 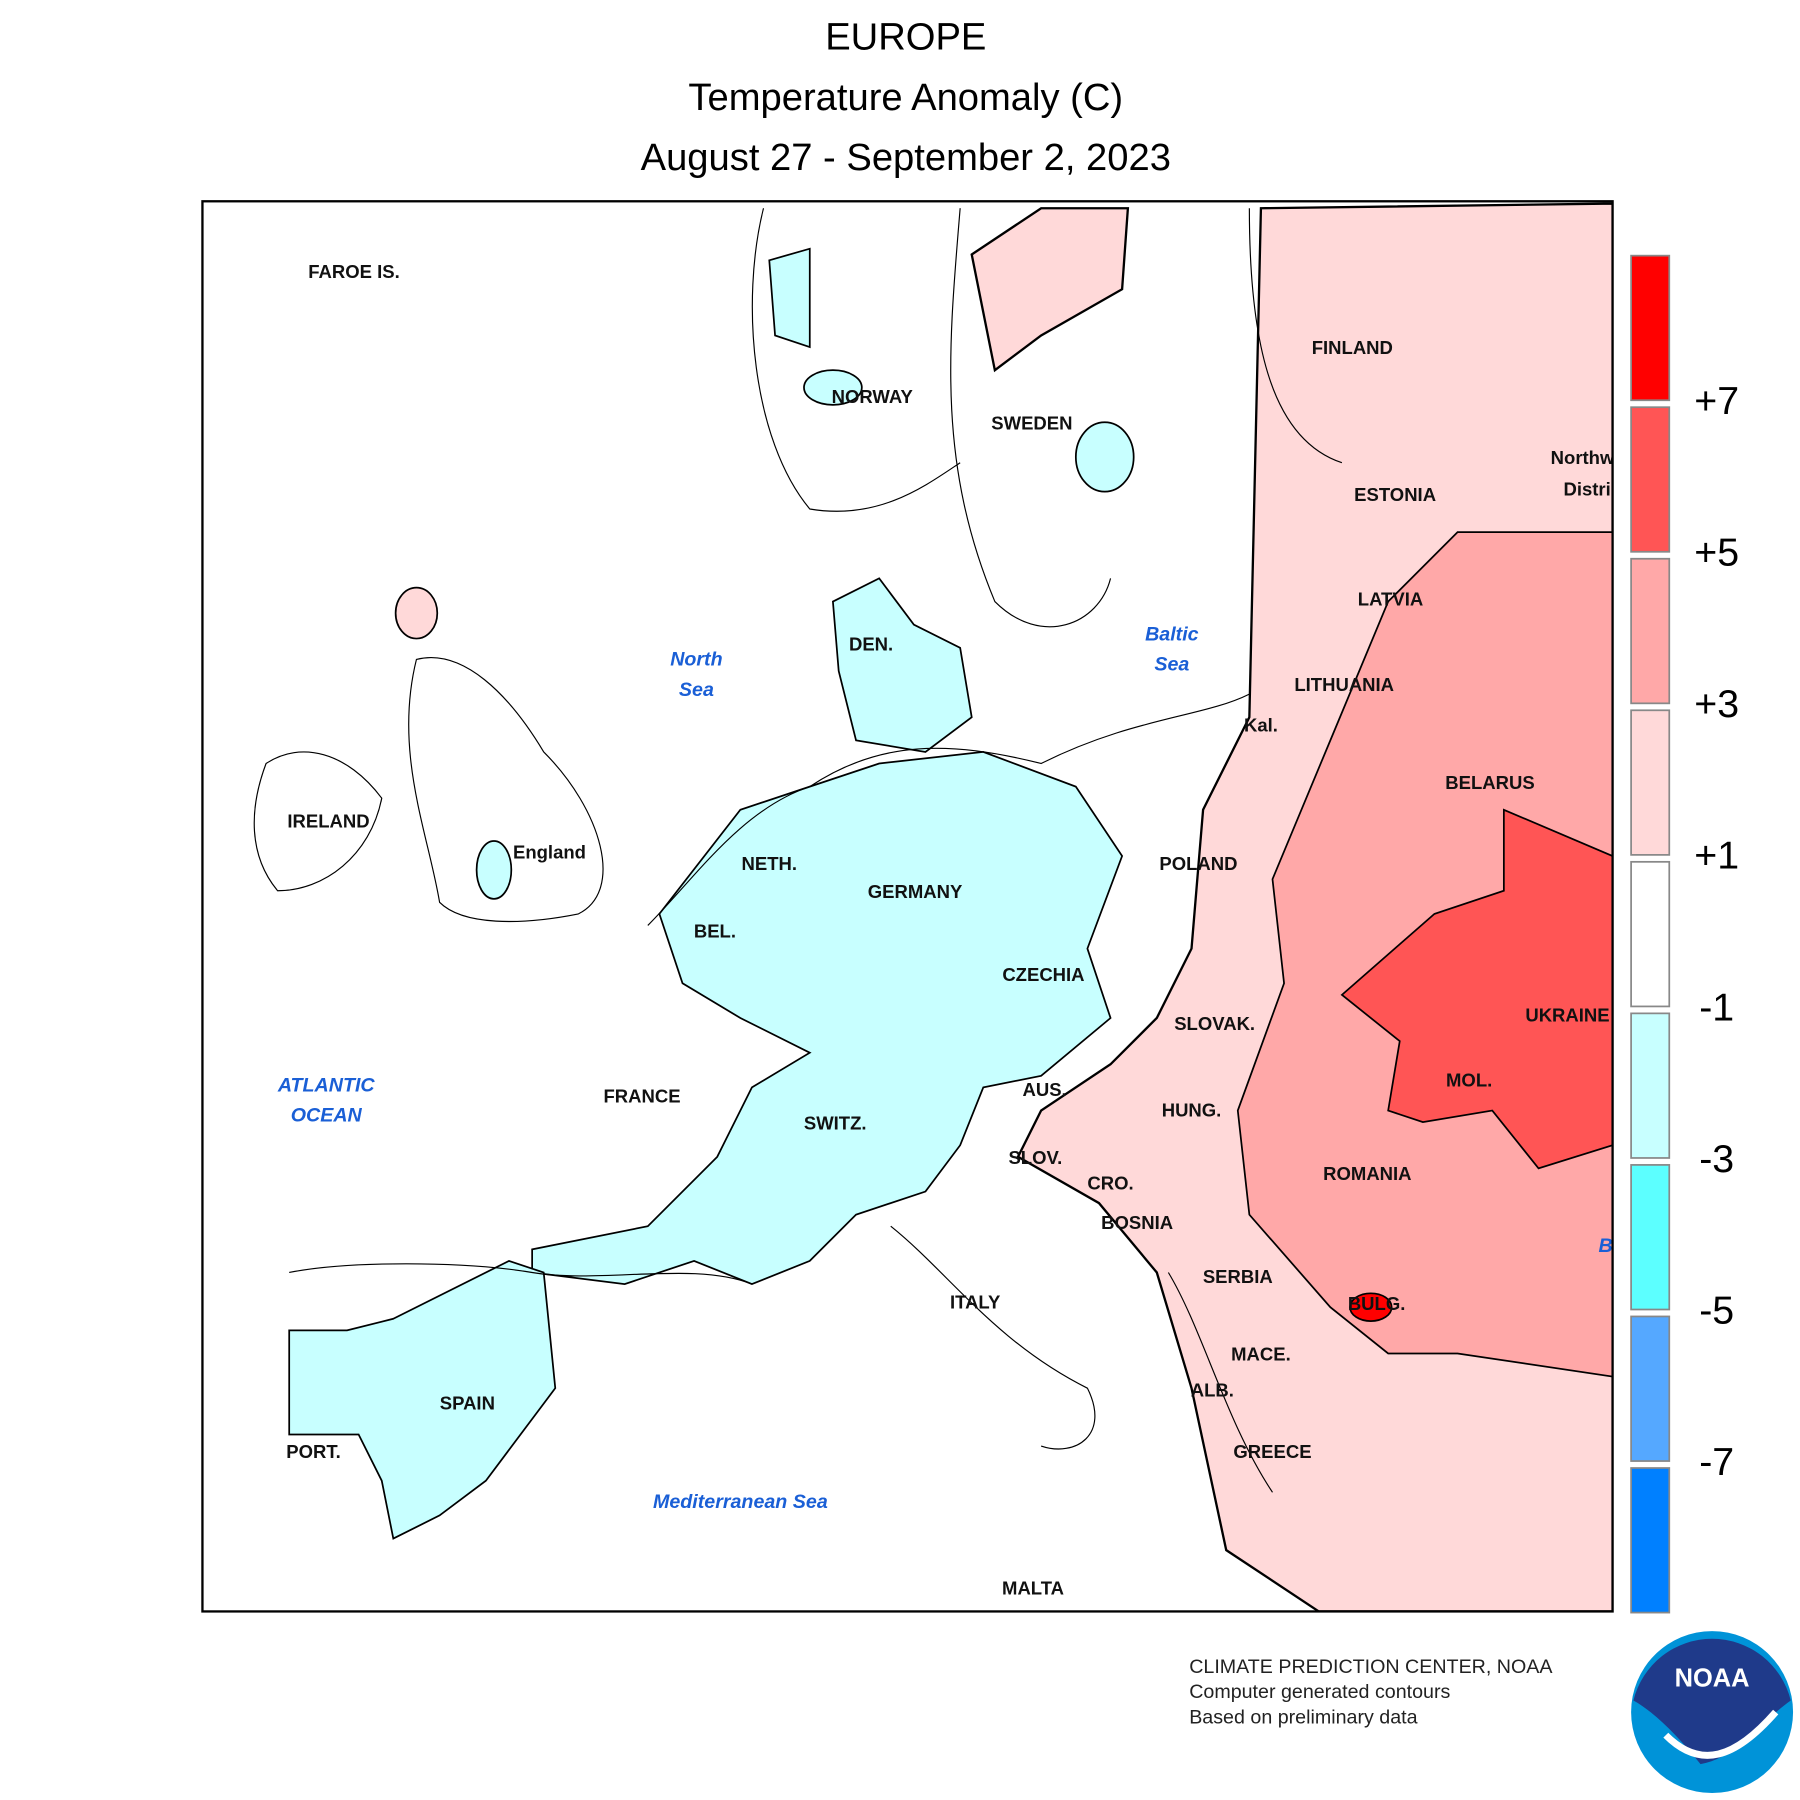 I want to click on logo-bird, so click(x=1721, y=1734).